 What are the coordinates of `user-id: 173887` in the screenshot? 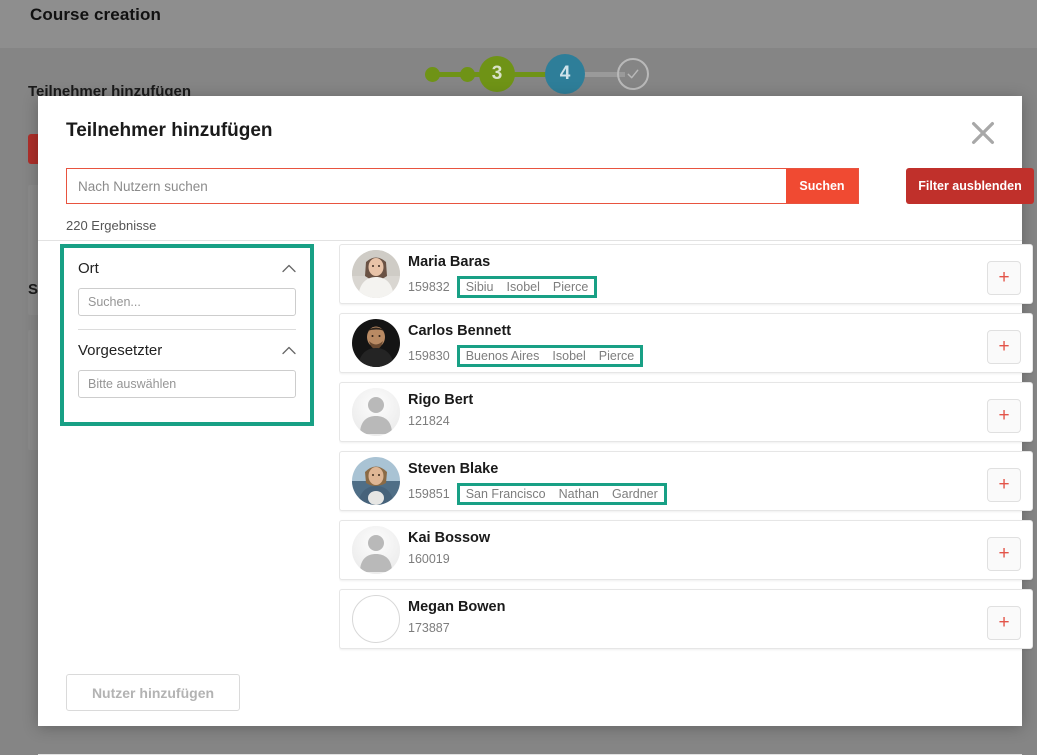 It's located at (429, 628).